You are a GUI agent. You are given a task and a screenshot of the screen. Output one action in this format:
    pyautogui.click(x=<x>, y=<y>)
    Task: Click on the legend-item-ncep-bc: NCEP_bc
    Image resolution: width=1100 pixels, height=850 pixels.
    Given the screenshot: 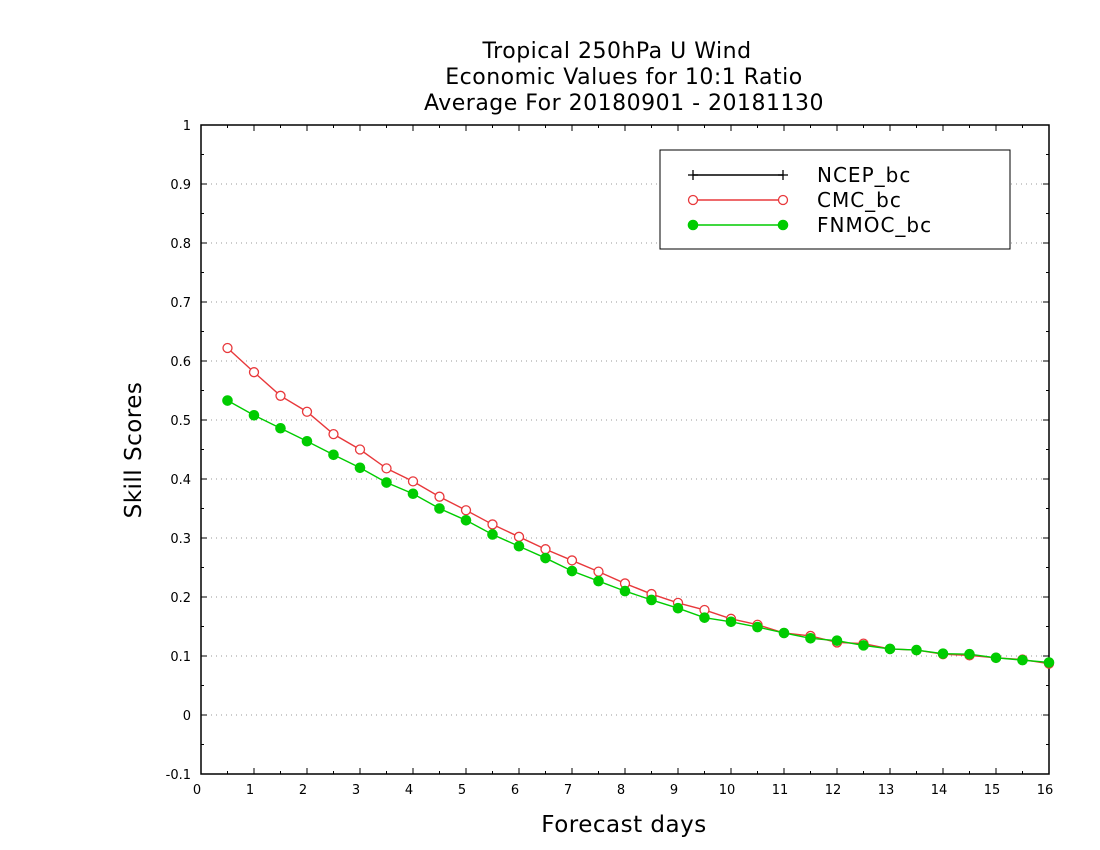 What is the action you would take?
    pyautogui.click(x=799, y=175)
    